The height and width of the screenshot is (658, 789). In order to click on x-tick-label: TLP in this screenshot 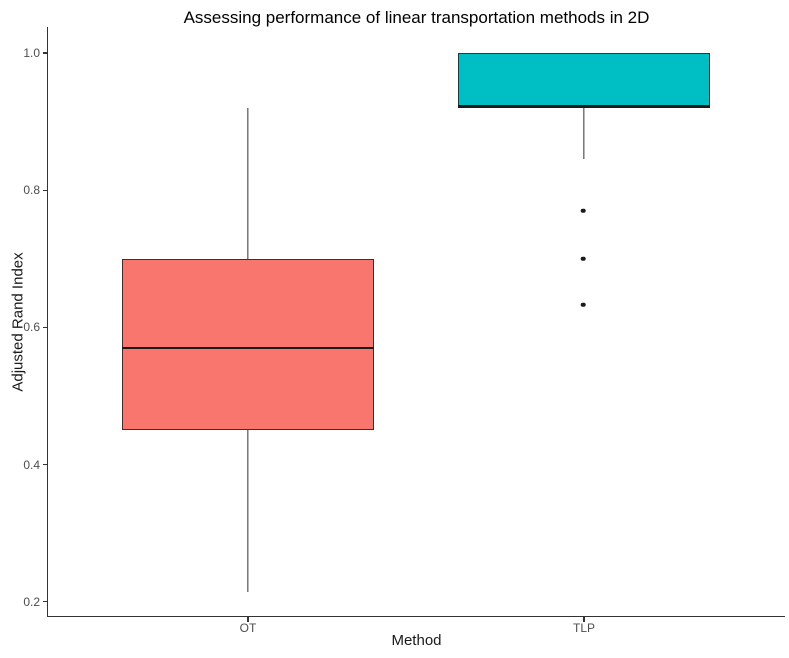, I will do `click(583, 628)`.